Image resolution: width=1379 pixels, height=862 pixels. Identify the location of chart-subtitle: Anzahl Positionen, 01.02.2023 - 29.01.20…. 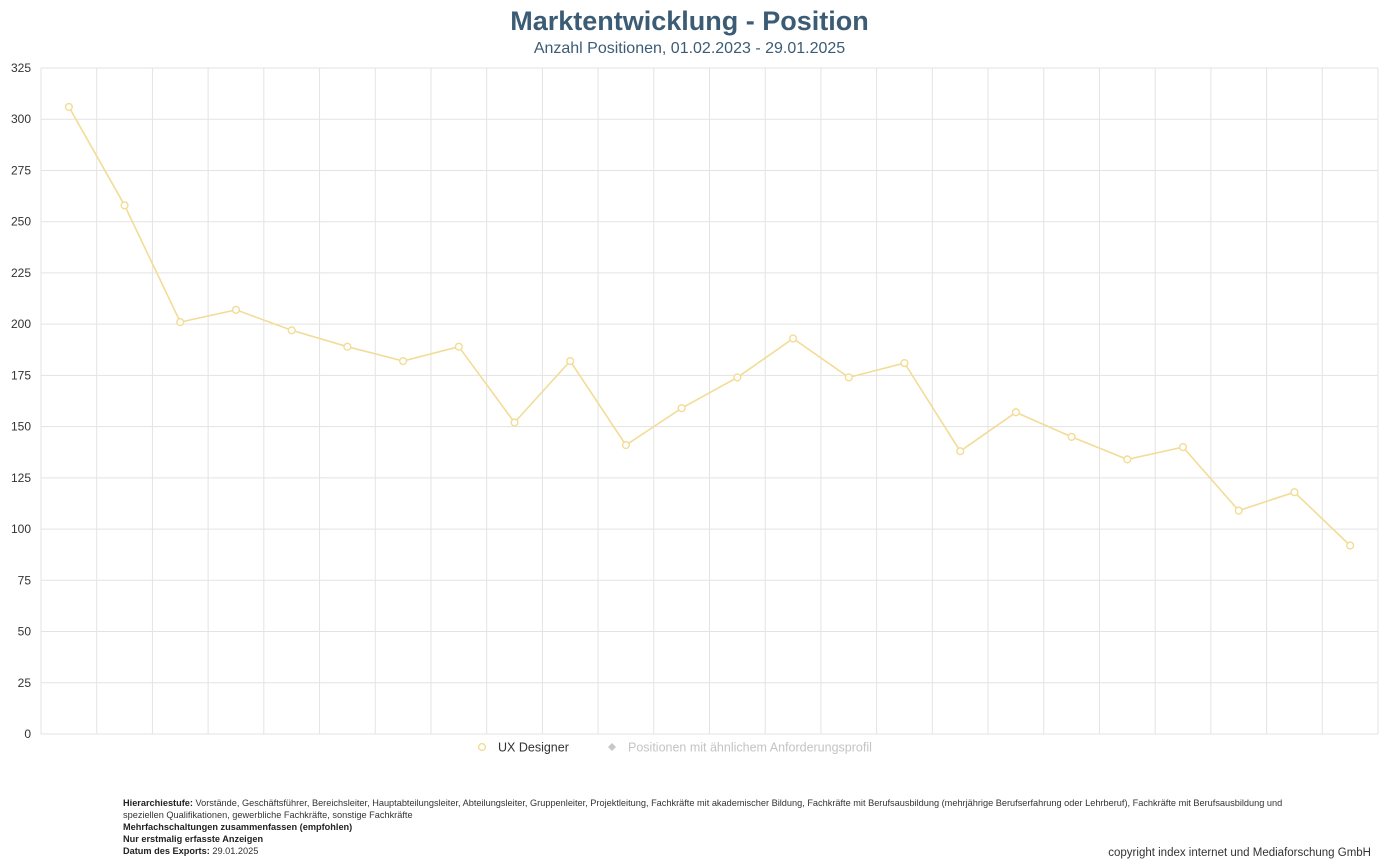
(689, 48).